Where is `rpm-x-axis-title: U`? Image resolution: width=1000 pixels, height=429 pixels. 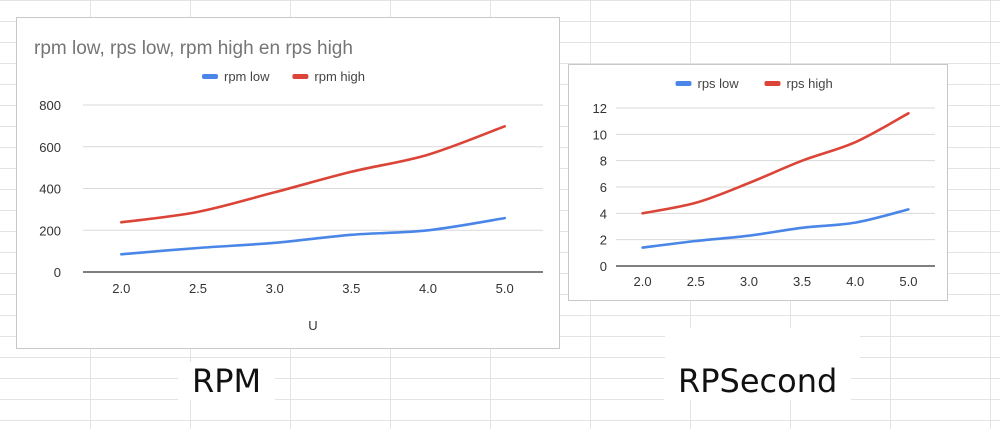
rpm-x-axis-title: U is located at coordinates (312, 325).